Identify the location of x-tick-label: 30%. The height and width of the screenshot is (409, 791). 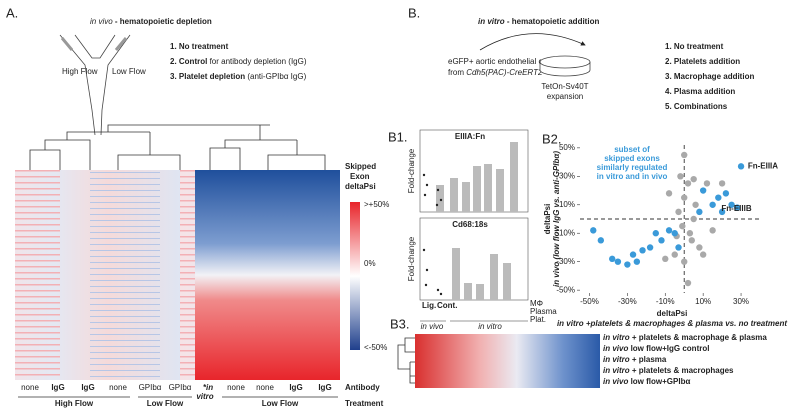
(741, 301).